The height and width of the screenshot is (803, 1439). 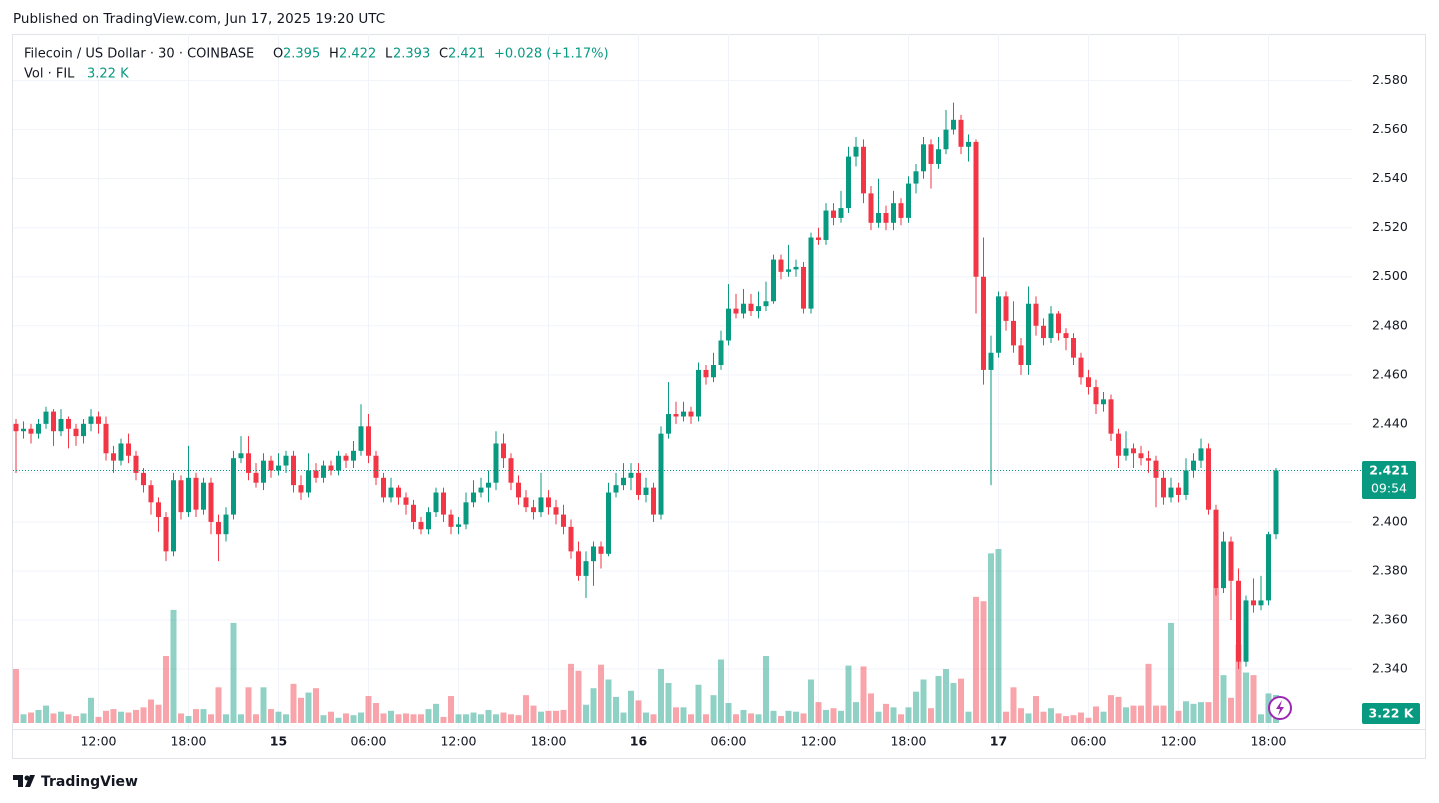 What do you see at coordinates (188, 741) in the screenshot?
I see `x-tick-label: 18:00` at bounding box center [188, 741].